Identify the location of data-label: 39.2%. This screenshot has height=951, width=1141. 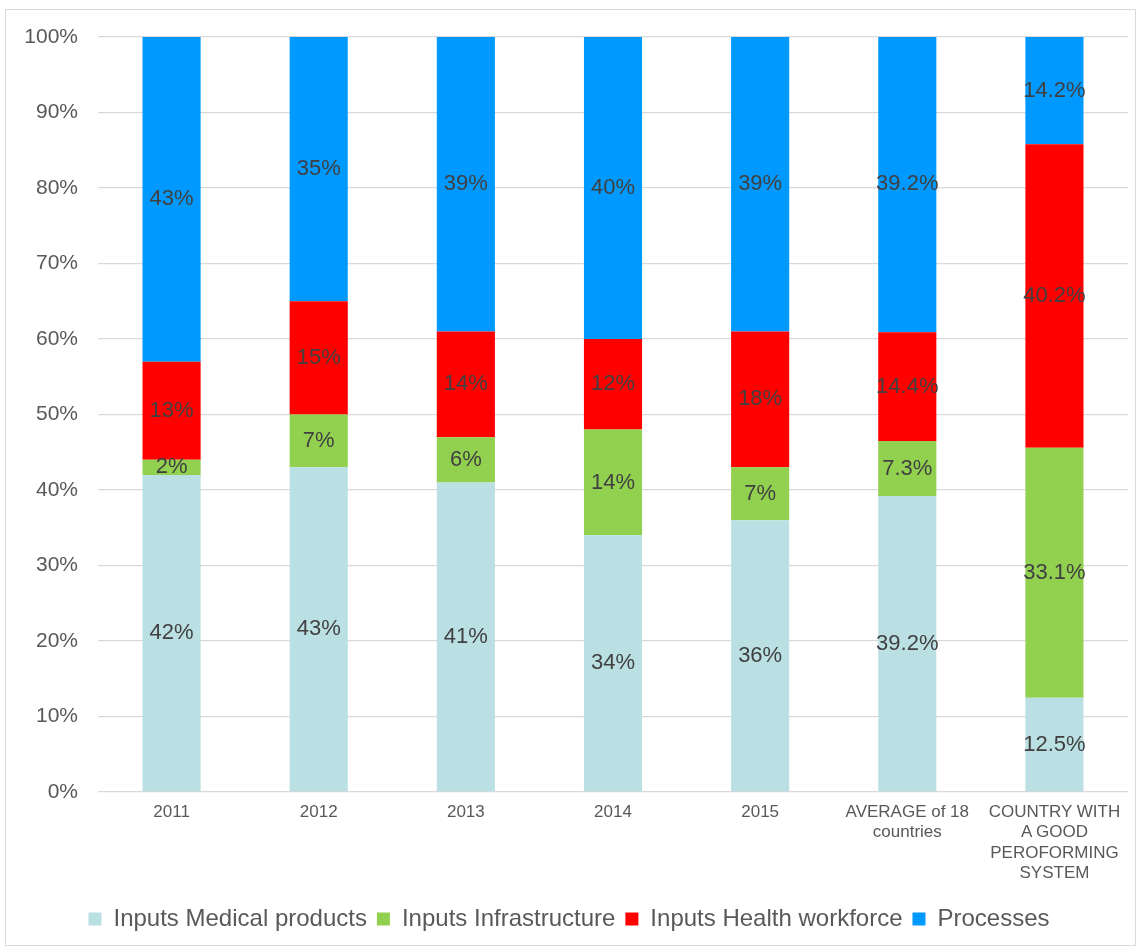
(907, 642).